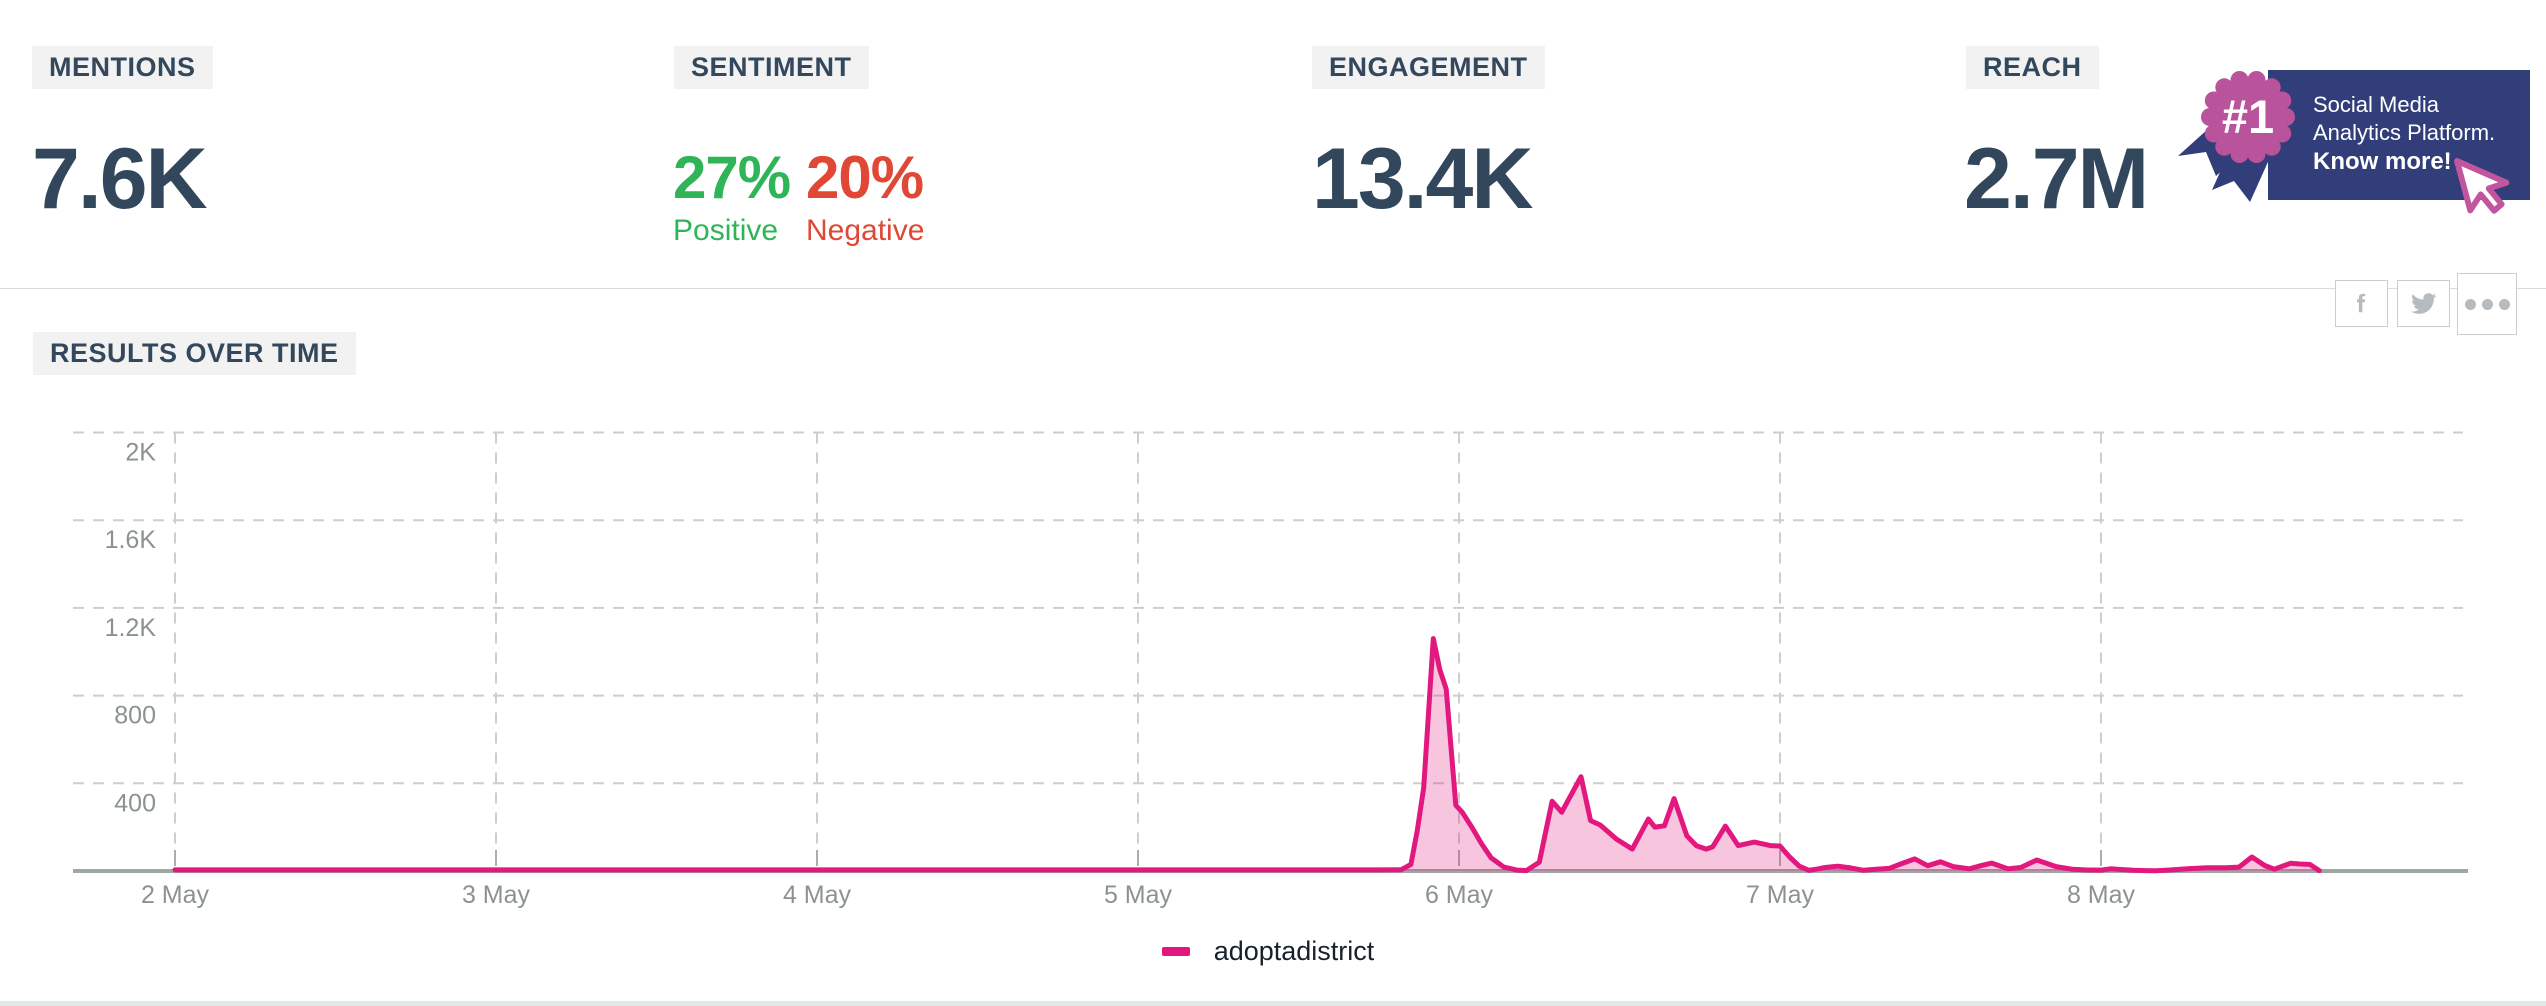 Image resolution: width=2546 pixels, height=1006 pixels. What do you see at coordinates (1138, 895) in the screenshot?
I see `x-axis-tick-label: 5 May` at bounding box center [1138, 895].